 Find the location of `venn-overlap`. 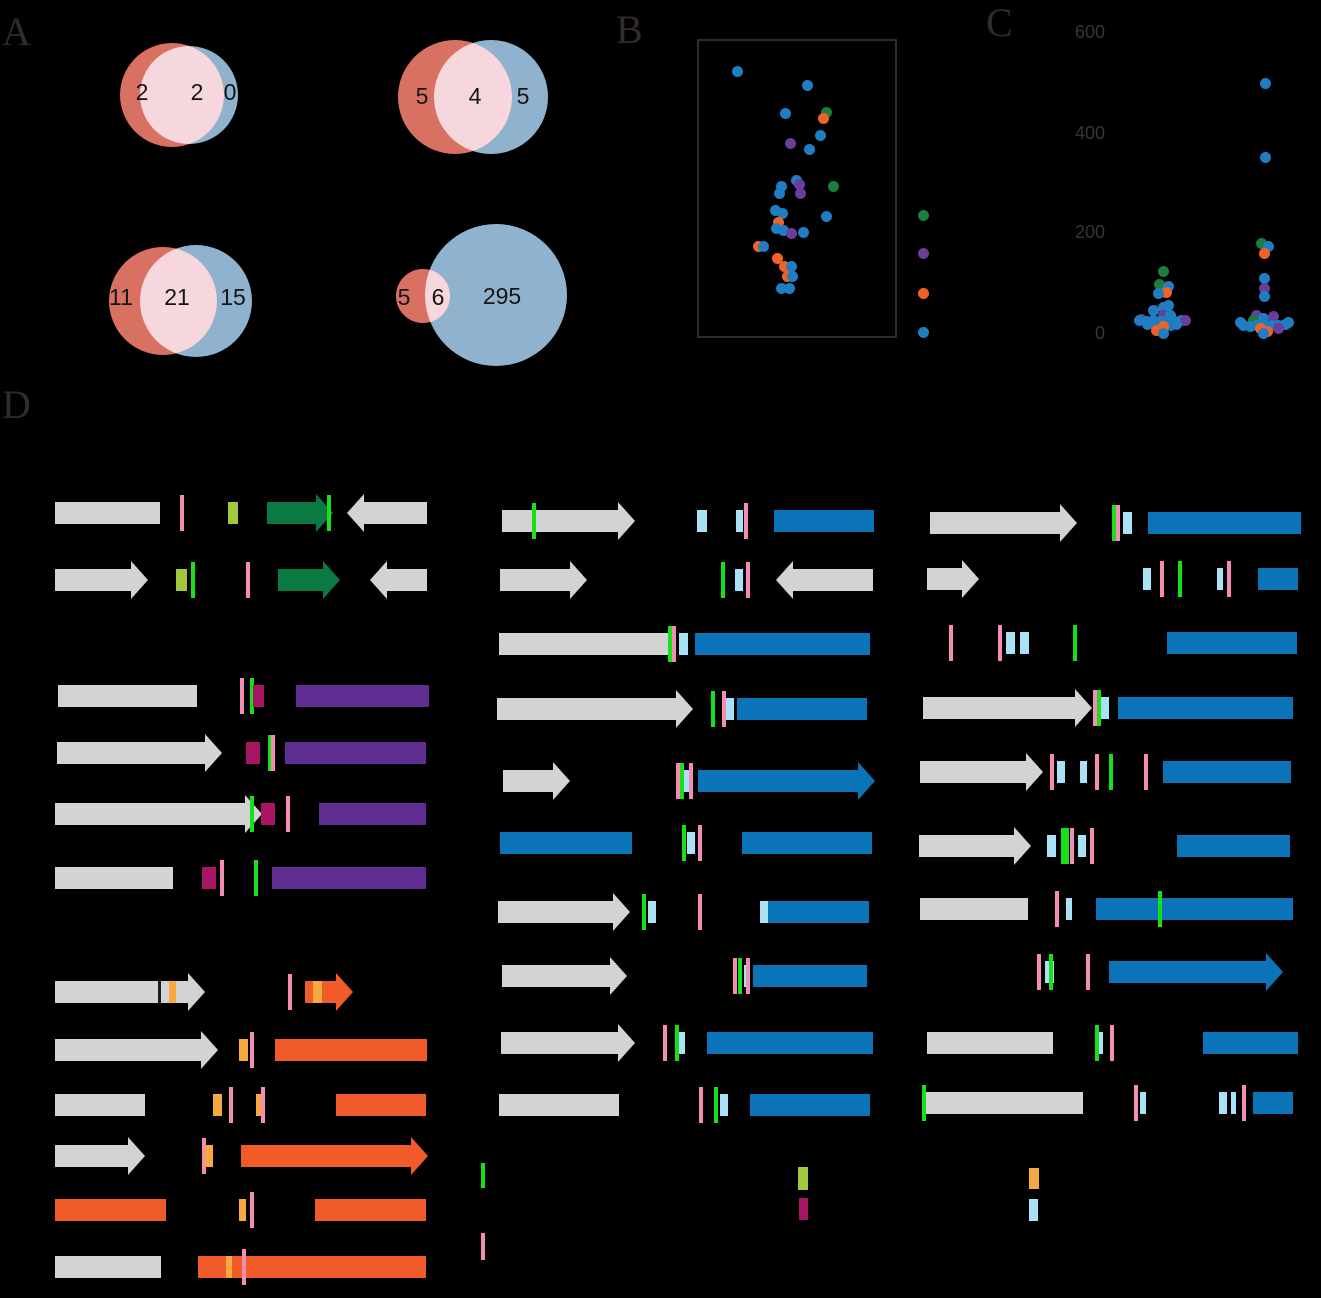

venn-overlap is located at coordinates (437, 296).